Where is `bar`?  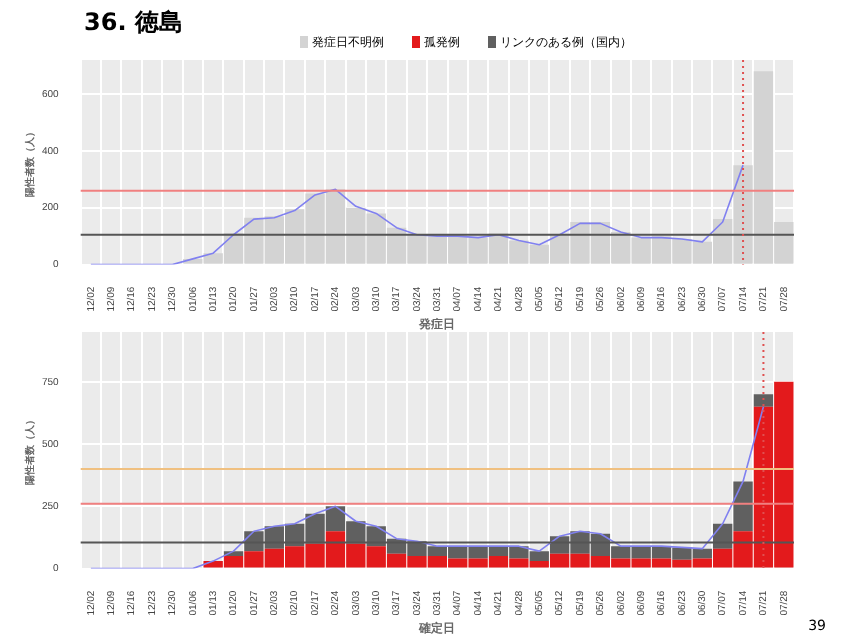 bar is located at coordinates (763, 400).